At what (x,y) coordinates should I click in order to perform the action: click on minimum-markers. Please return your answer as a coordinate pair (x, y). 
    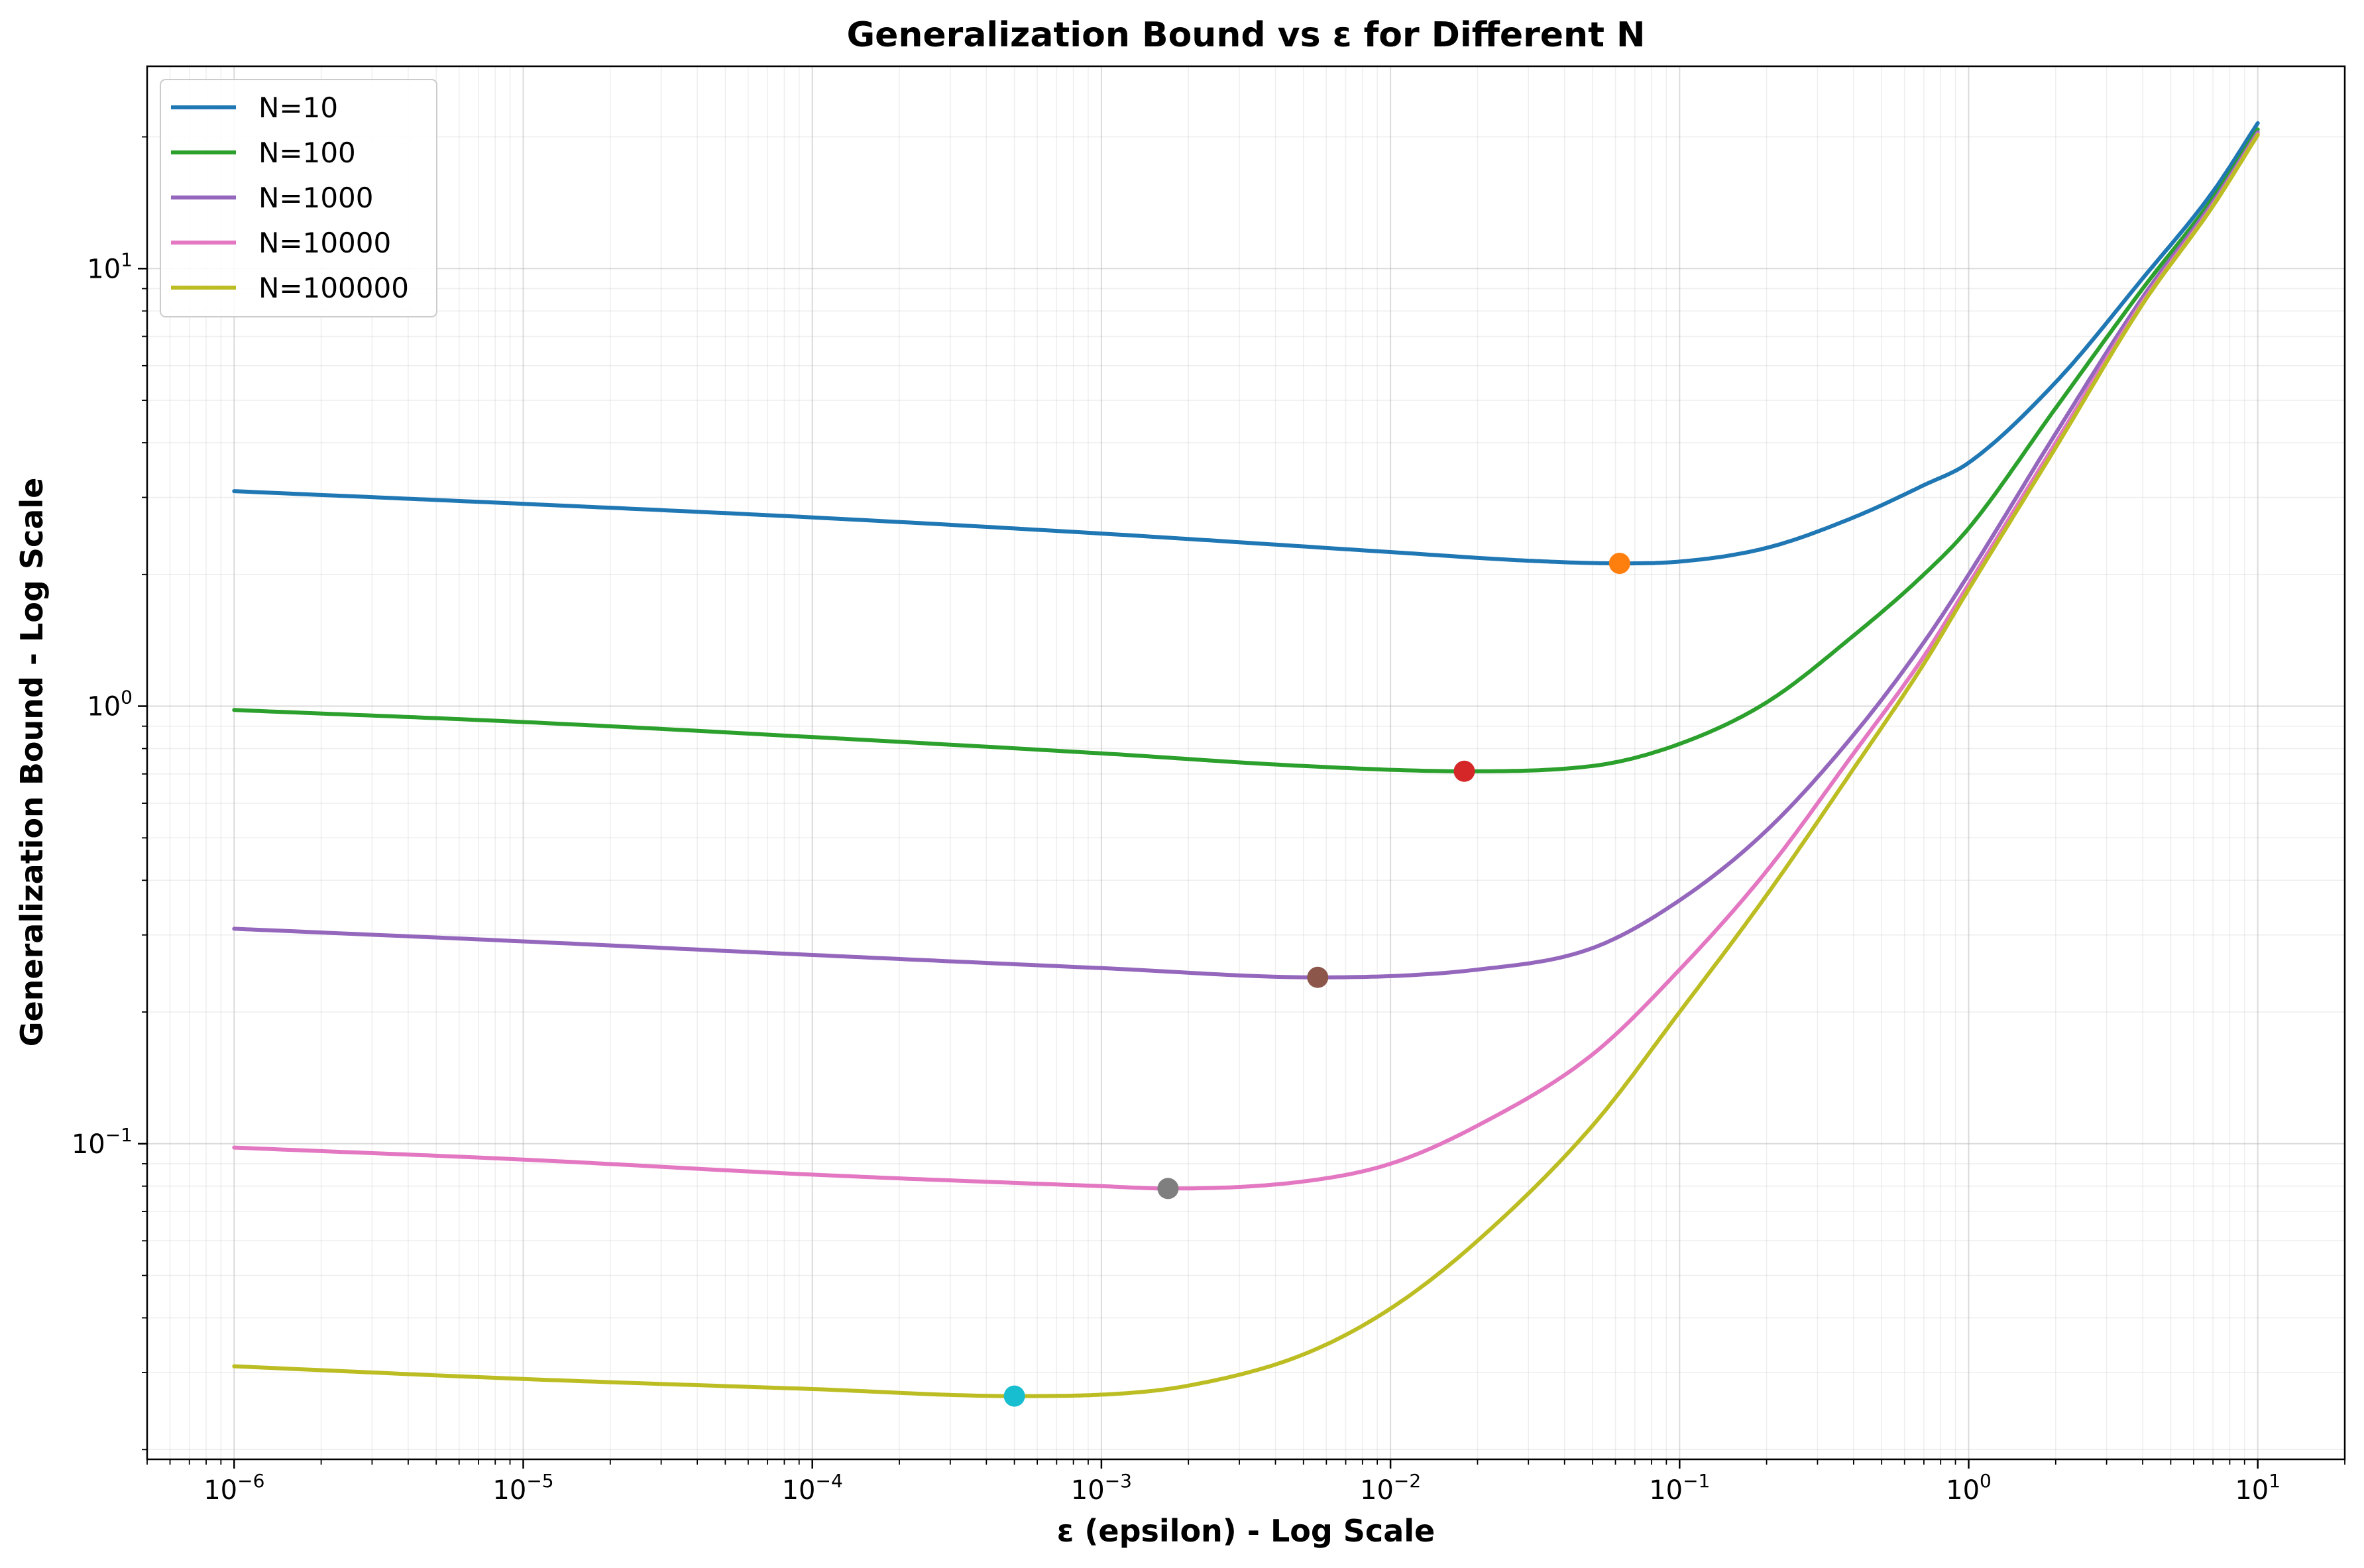
    Looking at the image, I should click on (1316, 980).